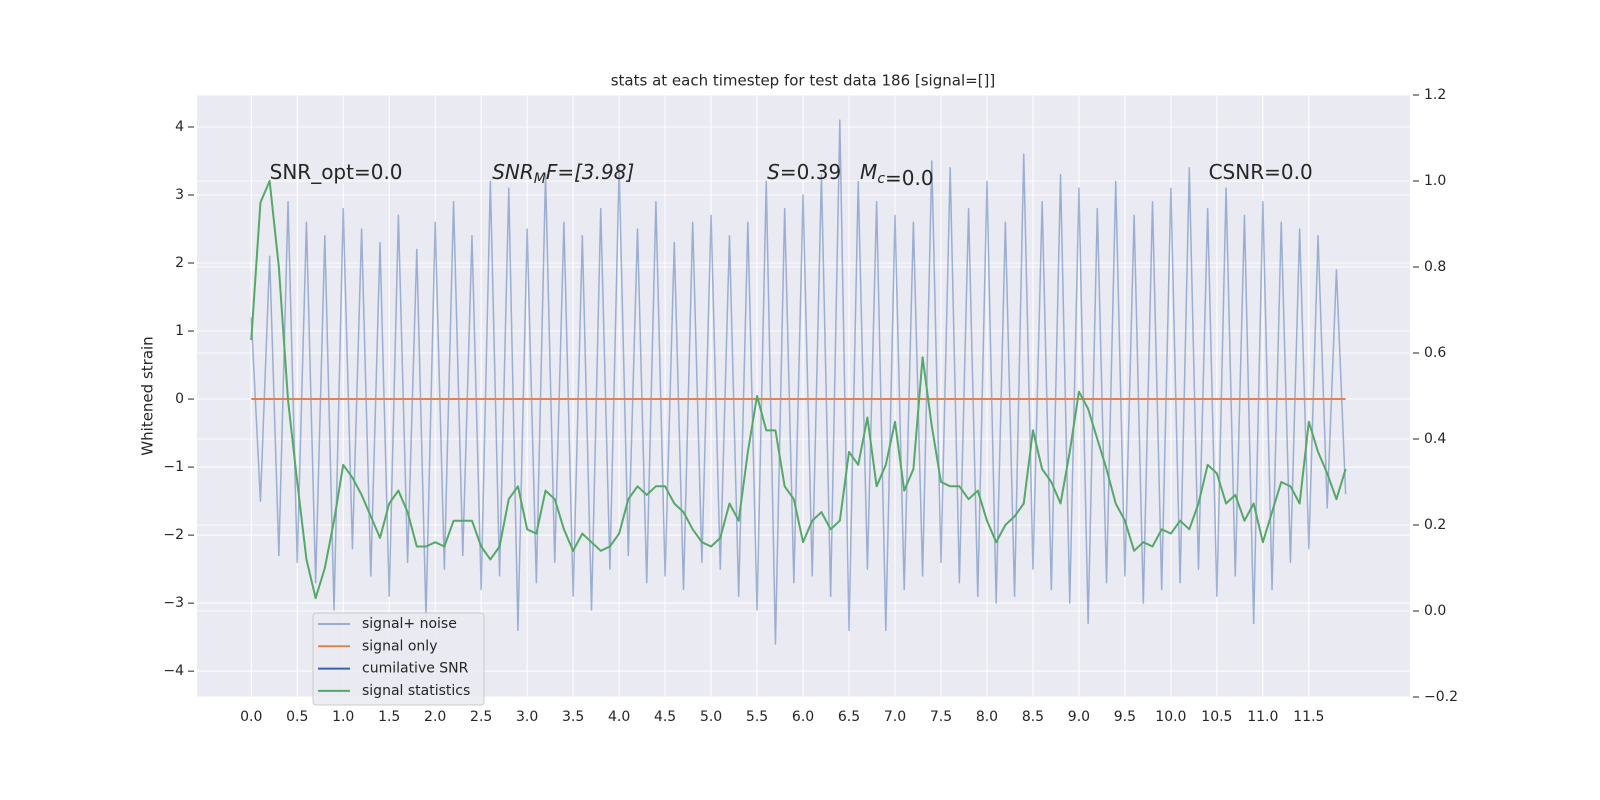  Describe the element at coordinates (895, 717) in the screenshot. I see `x-tick-label: 7.0` at that location.